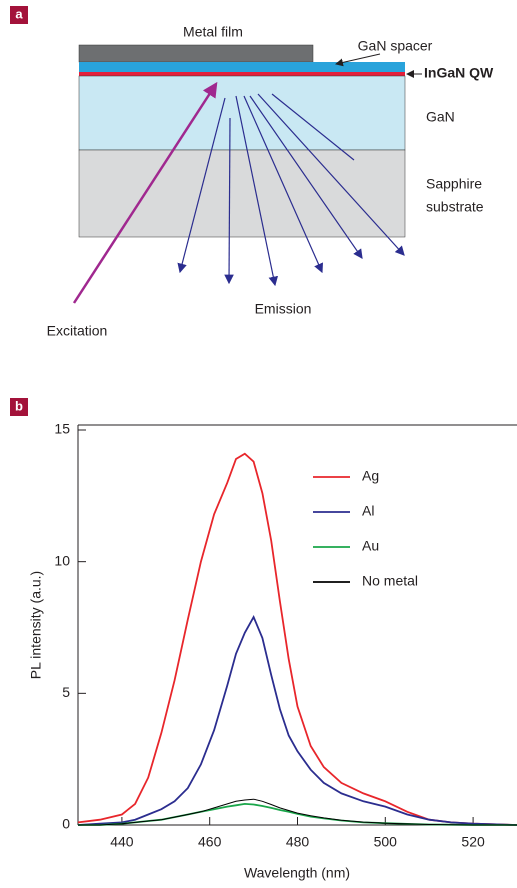 The height and width of the screenshot is (888, 517). Describe the element at coordinates (242, 67) in the screenshot. I see `spacer-layer` at that location.